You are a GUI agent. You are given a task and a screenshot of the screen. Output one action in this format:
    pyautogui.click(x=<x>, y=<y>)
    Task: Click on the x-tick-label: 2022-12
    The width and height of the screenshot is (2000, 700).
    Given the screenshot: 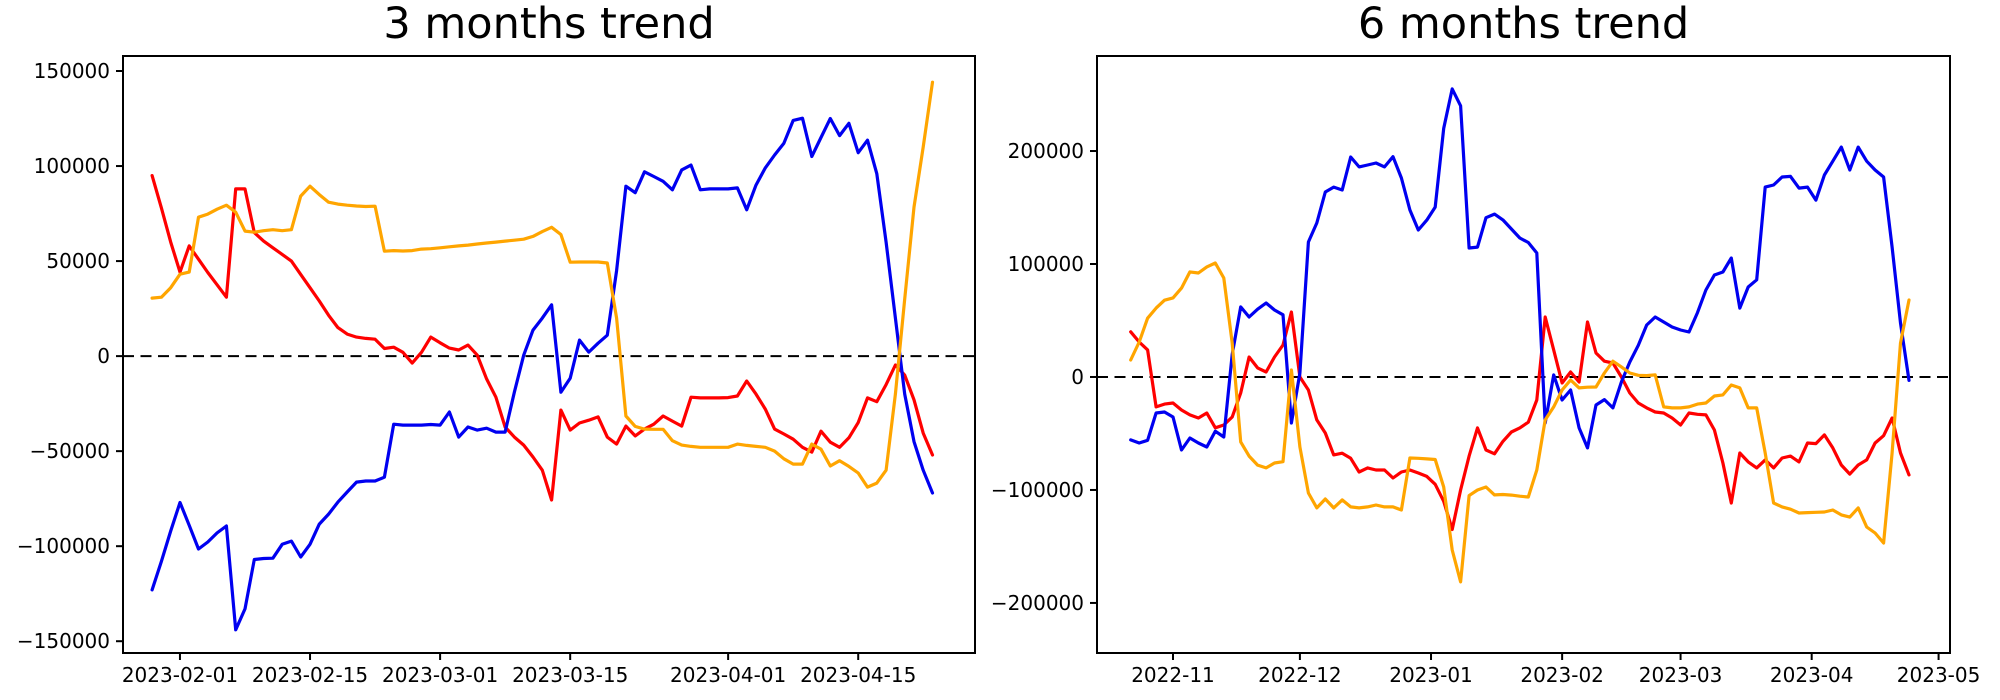 What is the action you would take?
    pyautogui.click(x=1300, y=675)
    